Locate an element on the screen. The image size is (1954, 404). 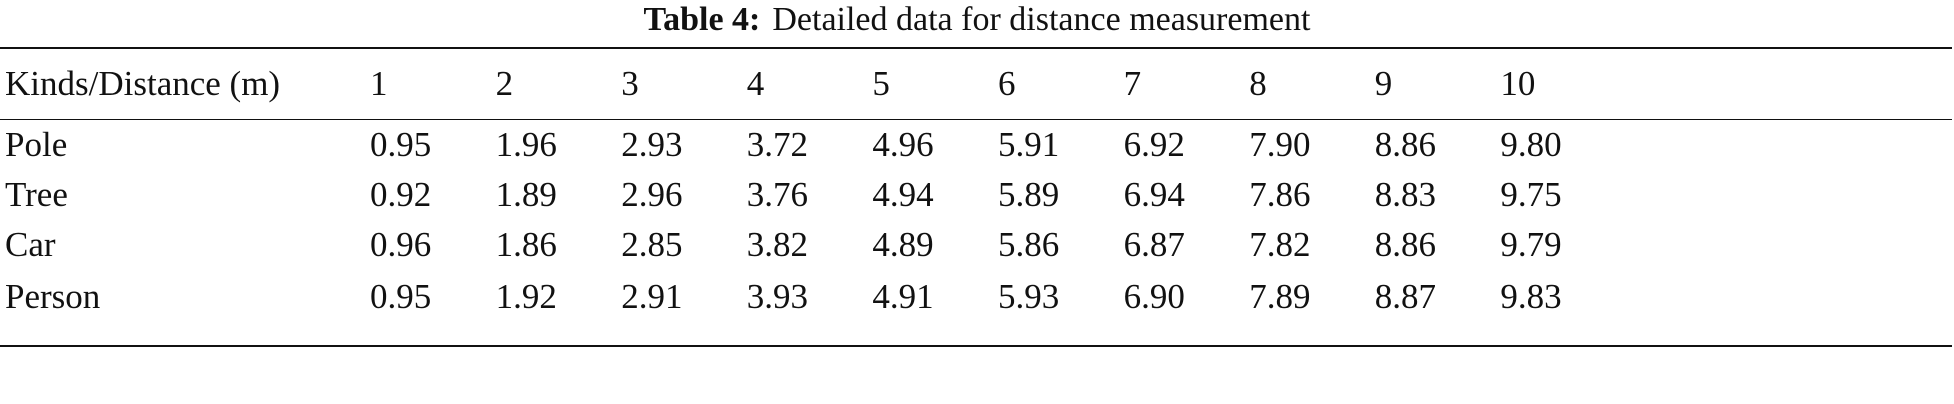
data-cell: 5.89 is located at coordinates (1029, 194).